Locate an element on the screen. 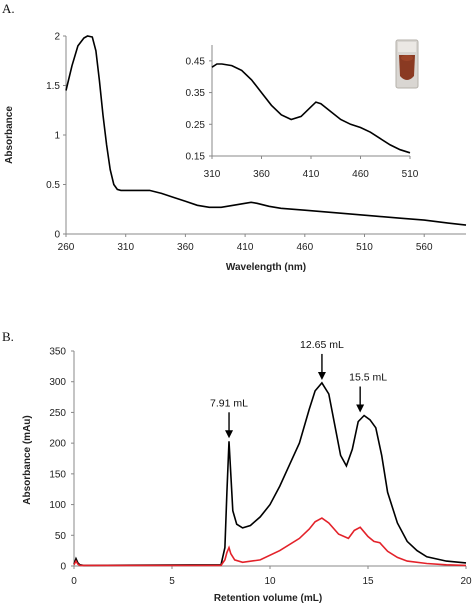 Image resolution: width=474 pixels, height=606 pixels. a-x-tick-label: 460 is located at coordinates (304, 247).